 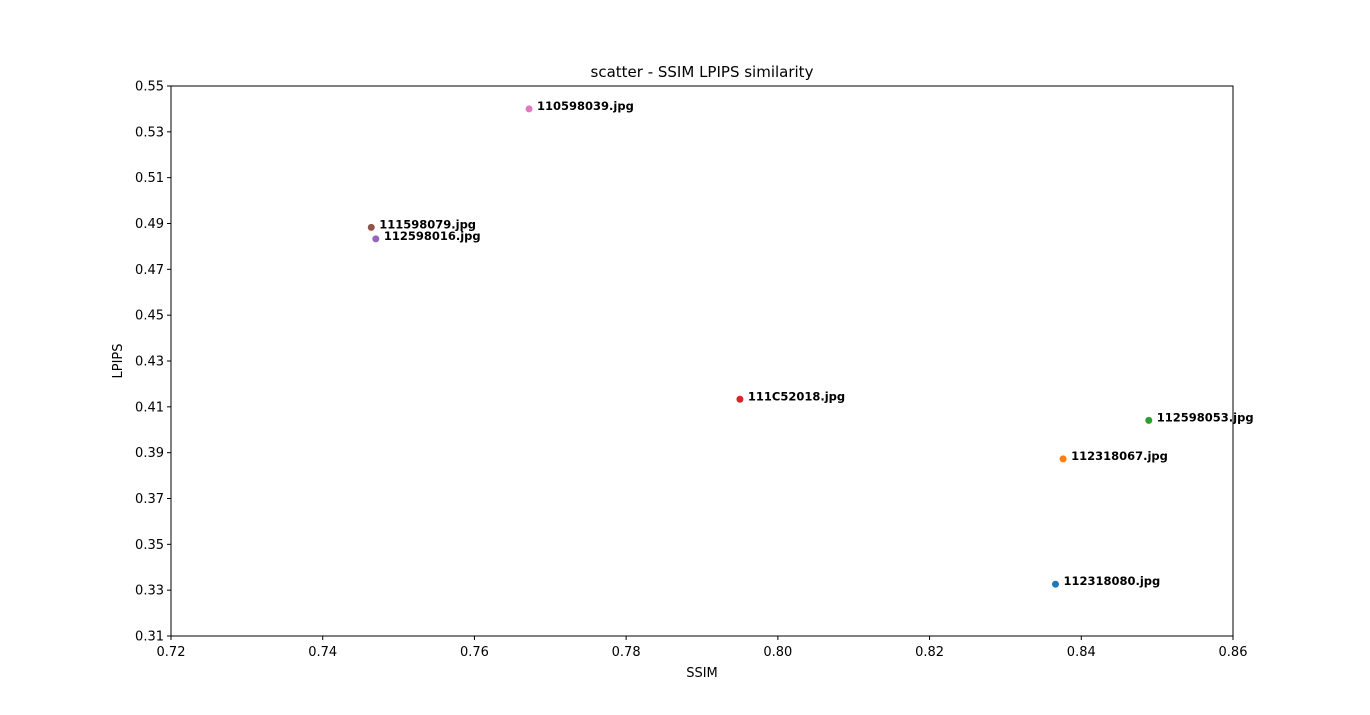 I want to click on x-axis-title: SSIM, so click(x=702, y=673).